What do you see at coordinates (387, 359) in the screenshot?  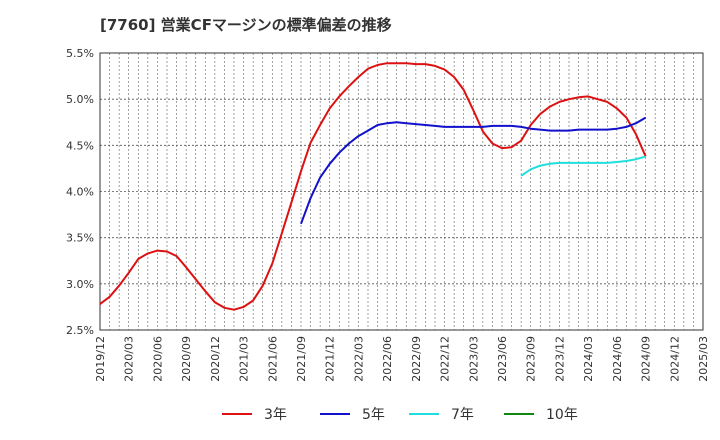 I see `x-tick-label: 2022/06` at bounding box center [387, 359].